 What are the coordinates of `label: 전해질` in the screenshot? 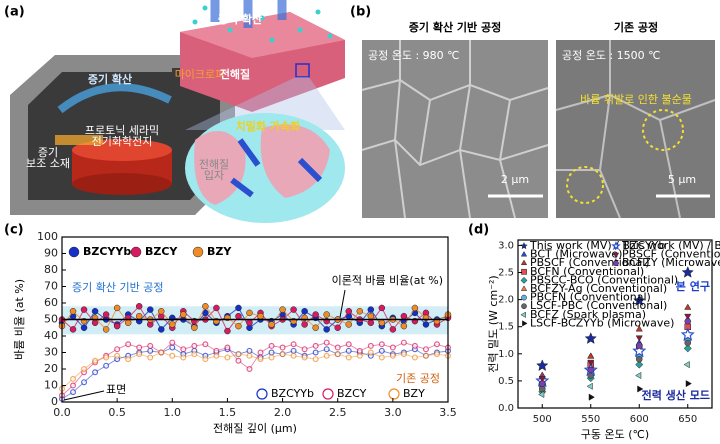 It's located at (214, 164).